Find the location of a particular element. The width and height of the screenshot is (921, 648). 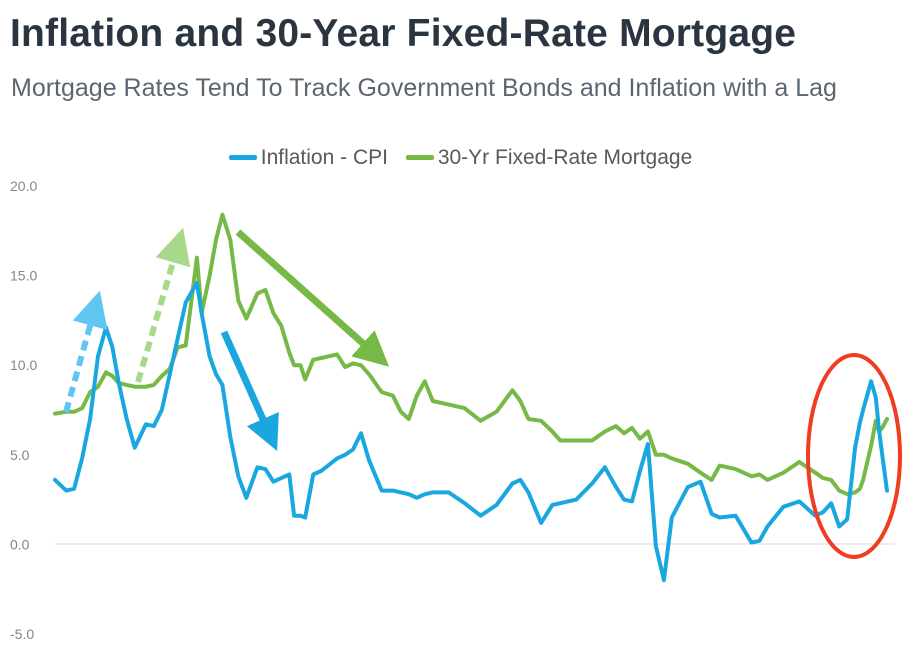

legend-label-inflation: Inflation - CPI is located at coordinates (324, 157).